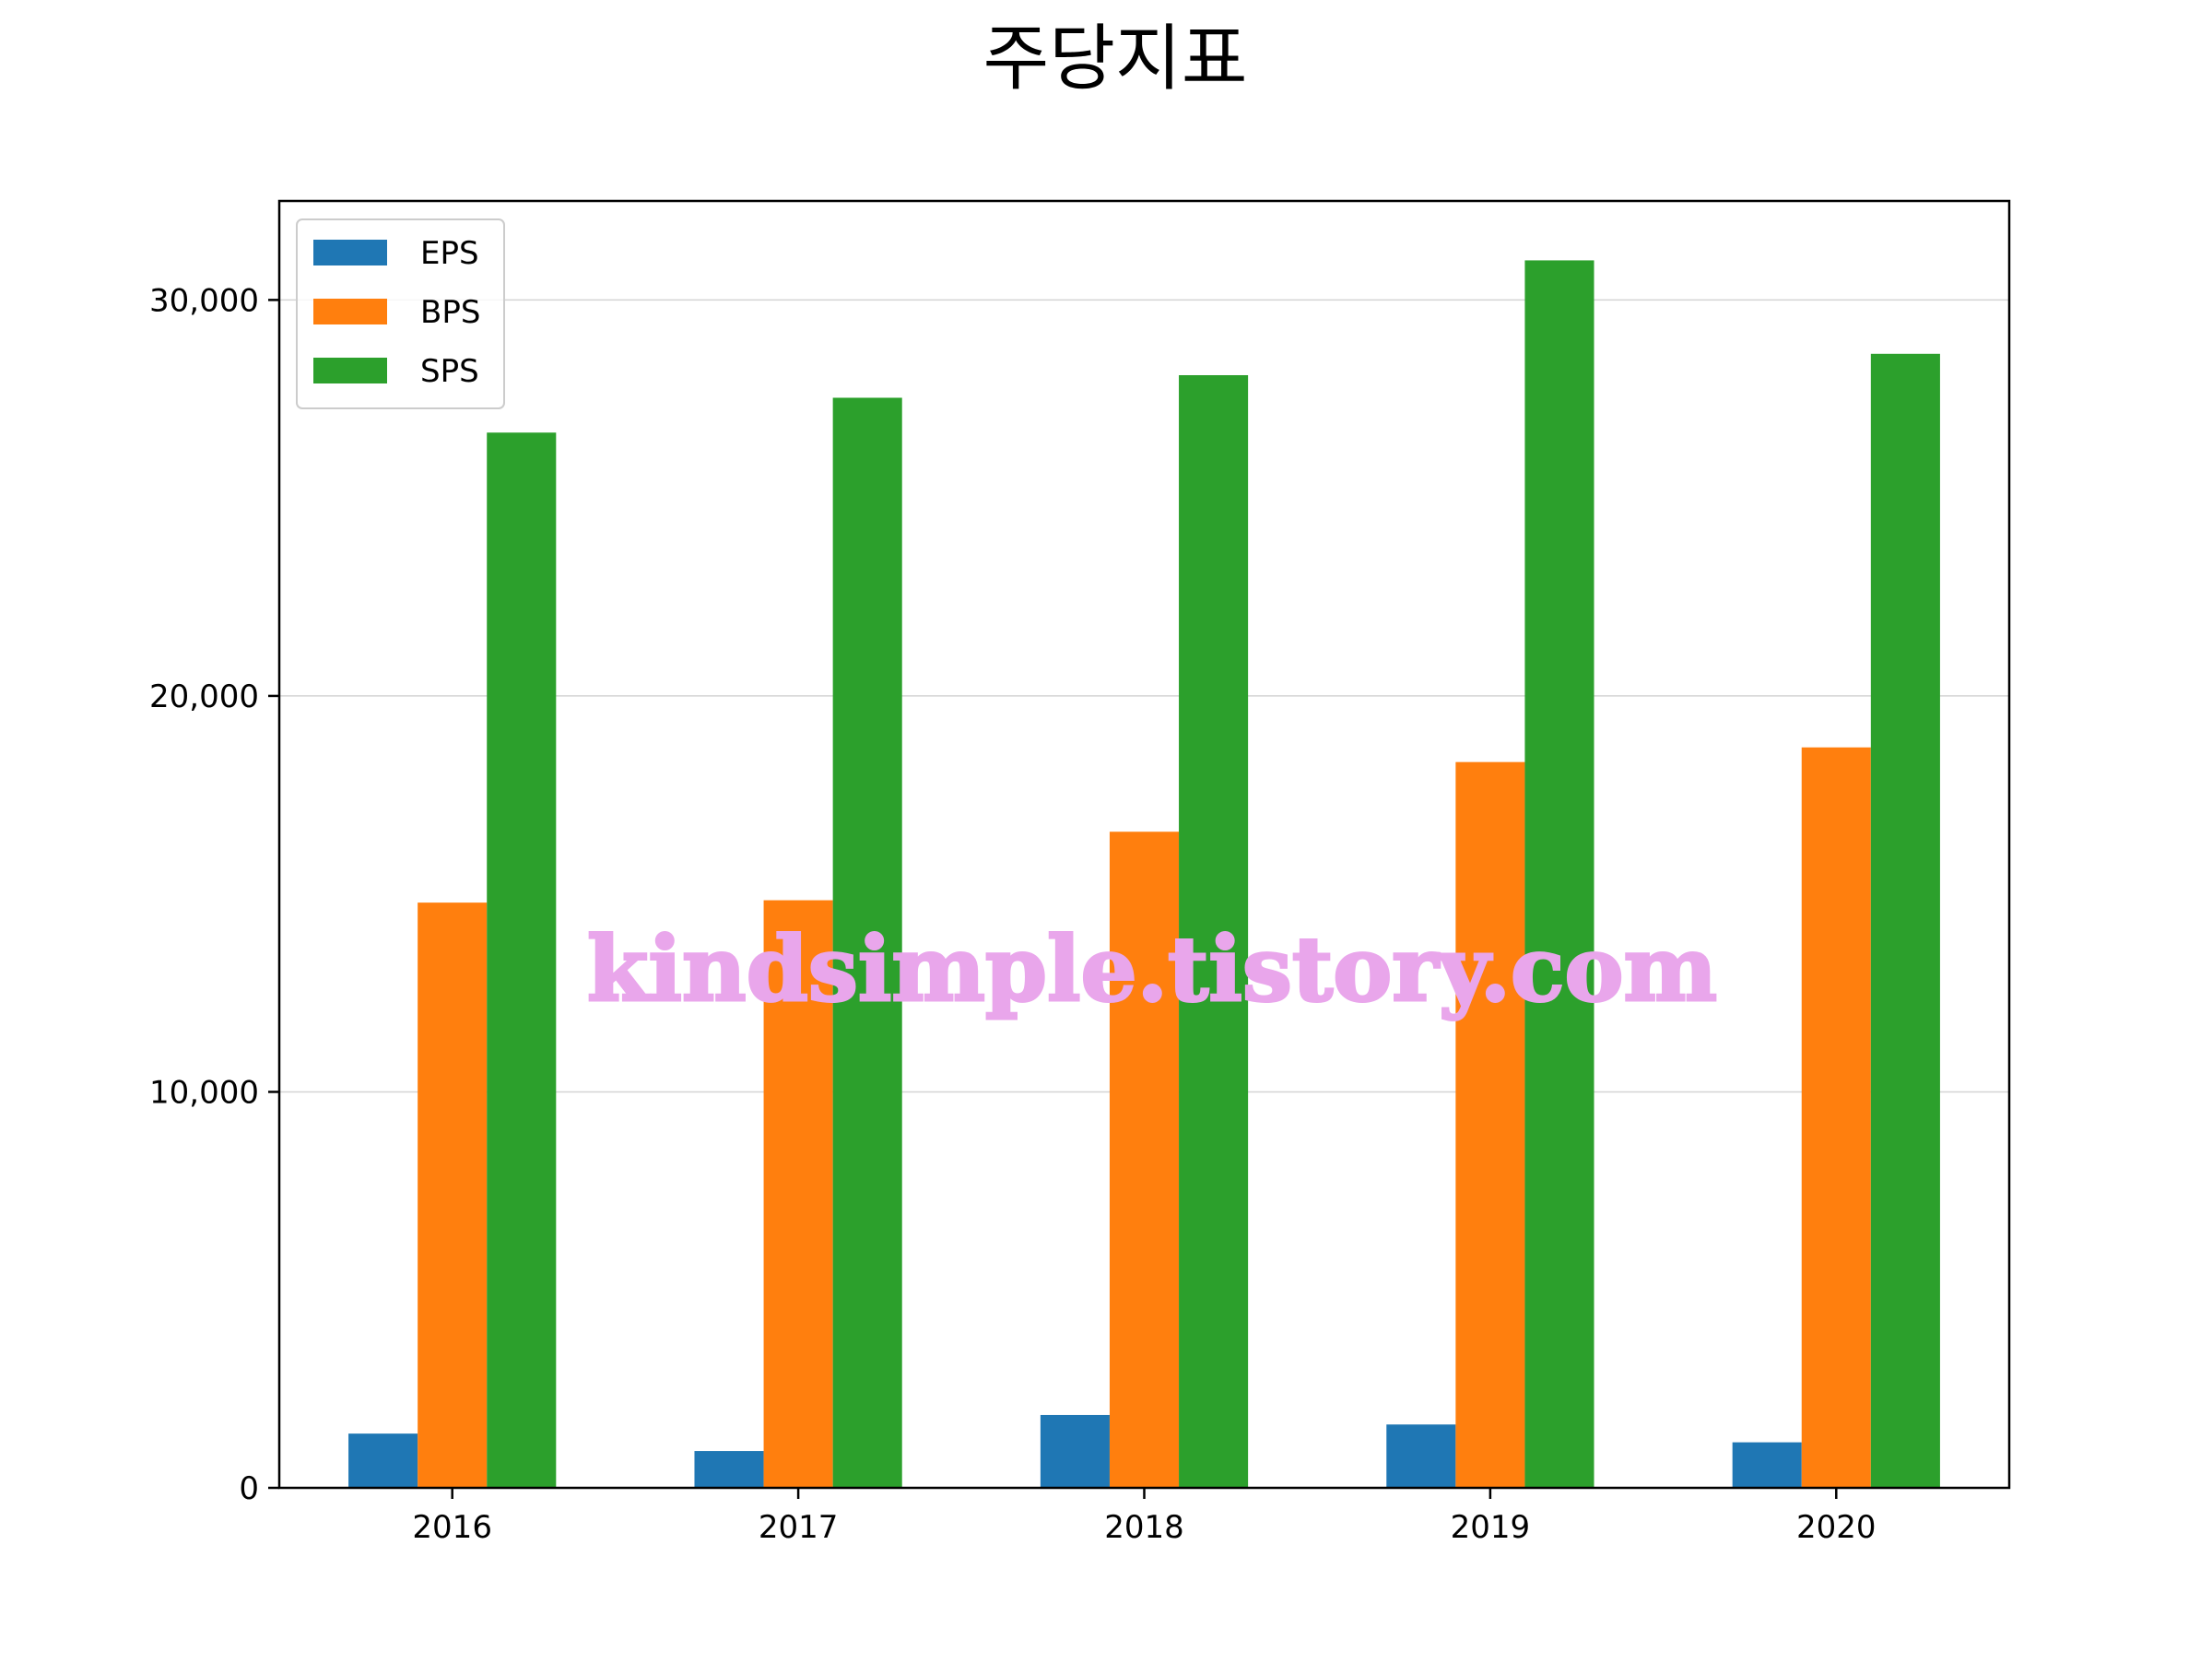  What do you see at coordinates (1075, 1451) in the screenshot?
I see `bar-eps-2018` at bounding box center [1075, 1451].